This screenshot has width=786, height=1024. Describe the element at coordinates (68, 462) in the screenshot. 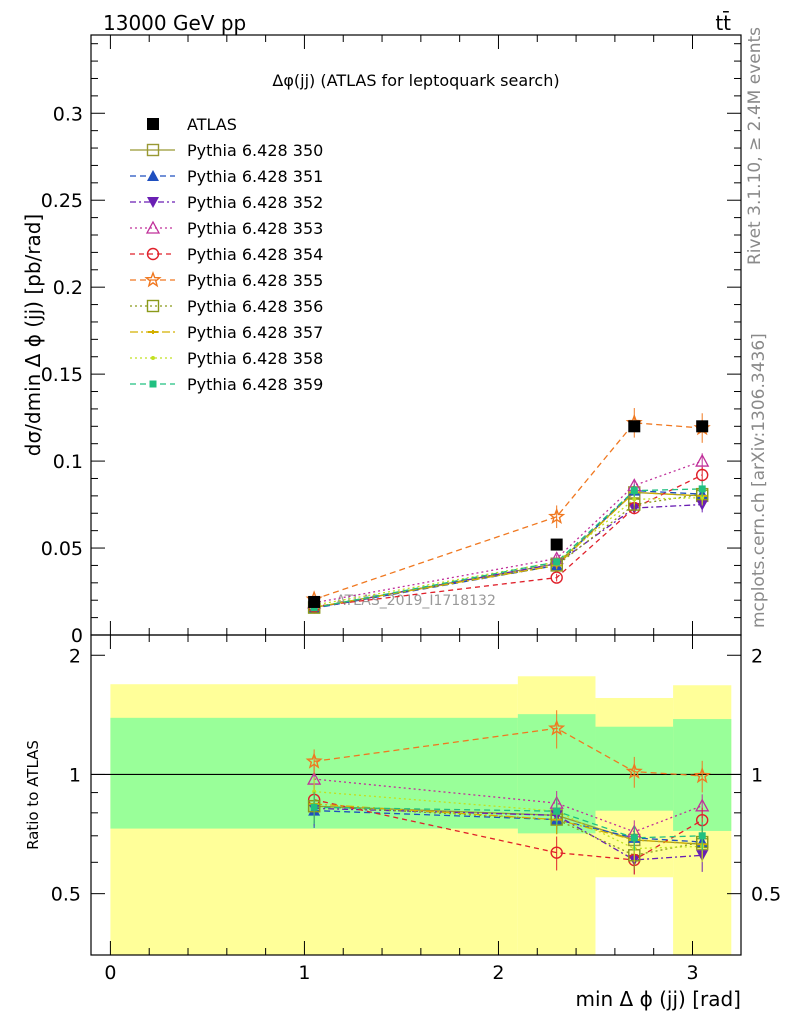

I see `y-tick-label: 0.1` at that location.